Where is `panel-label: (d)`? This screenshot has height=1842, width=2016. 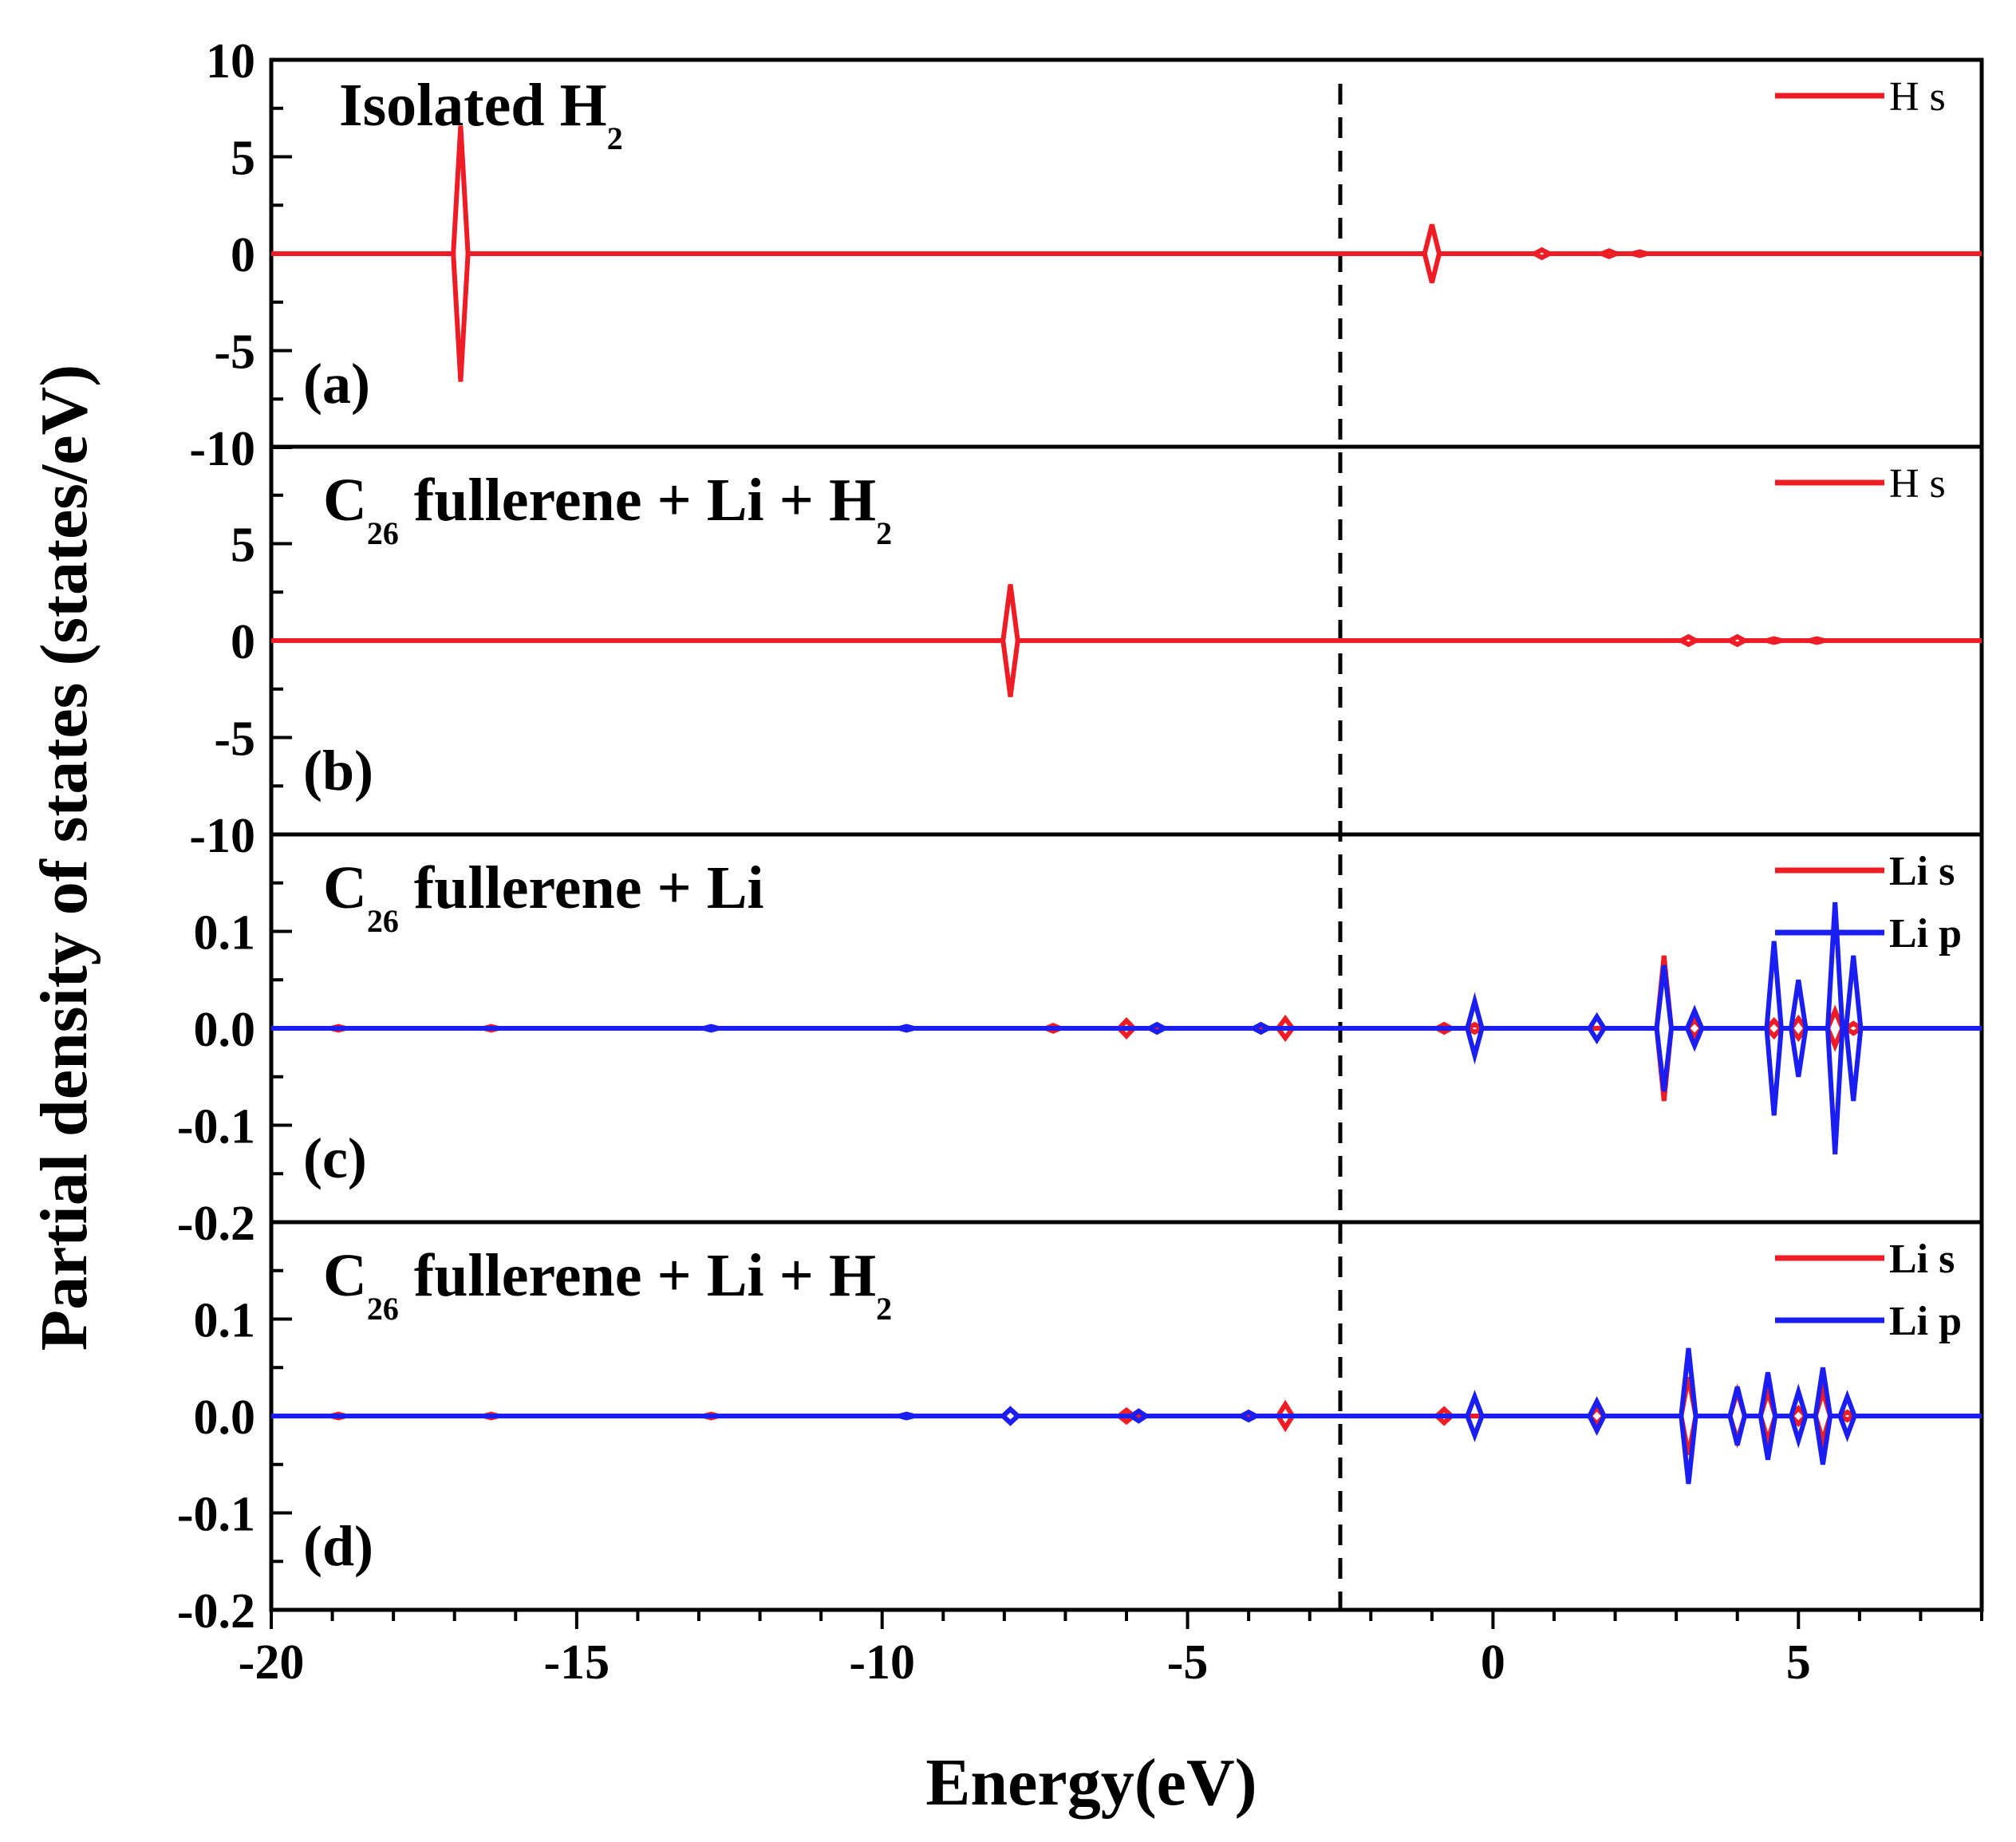 panel-label: (d) is located at coordinates (338, 1546).